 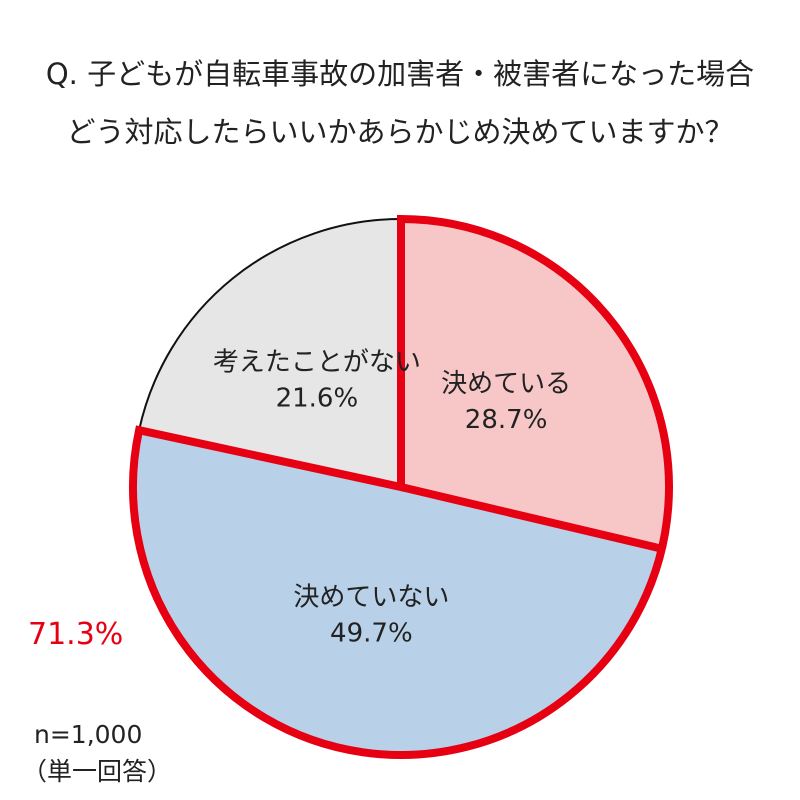 What do you see at coordinates (531, 518) in the screenshot?
I see `highlight-divider` at bounding box center [531, 518].